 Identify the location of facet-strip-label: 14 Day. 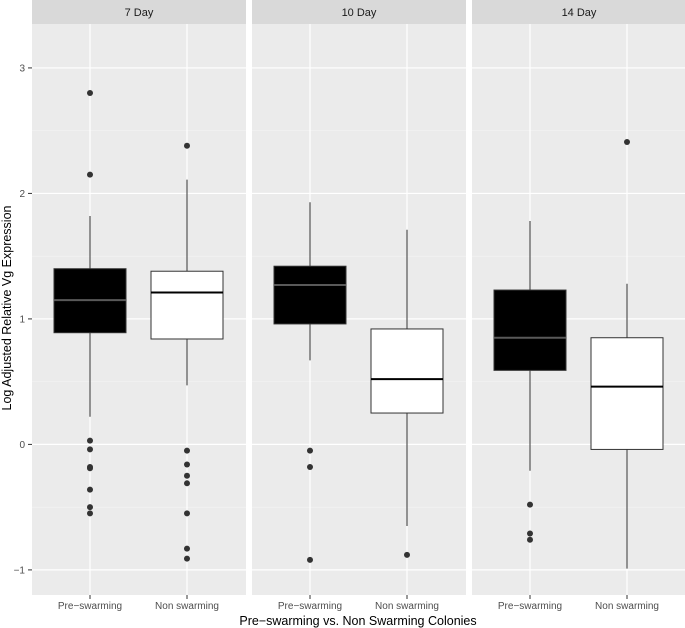
(579, 13).